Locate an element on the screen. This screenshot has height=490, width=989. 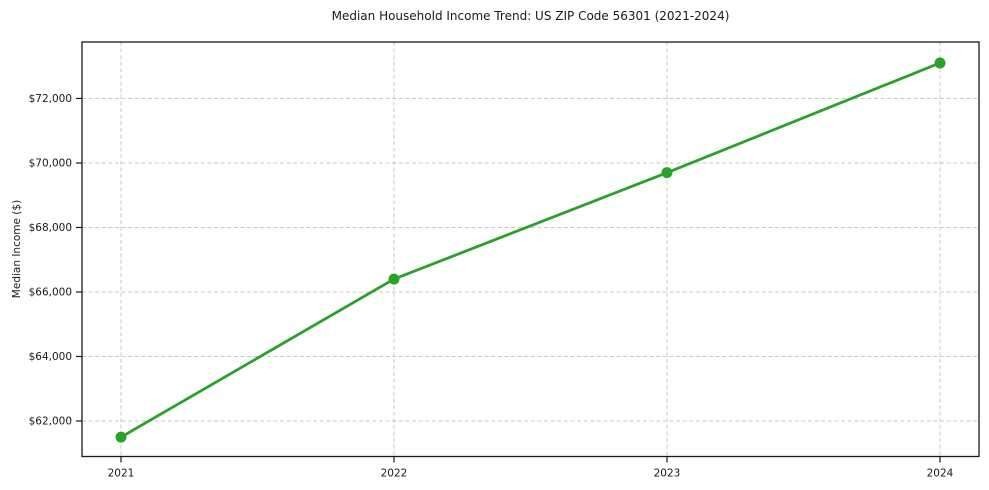
y-tick-label: $68,000 is located at coordinates (50, 228).